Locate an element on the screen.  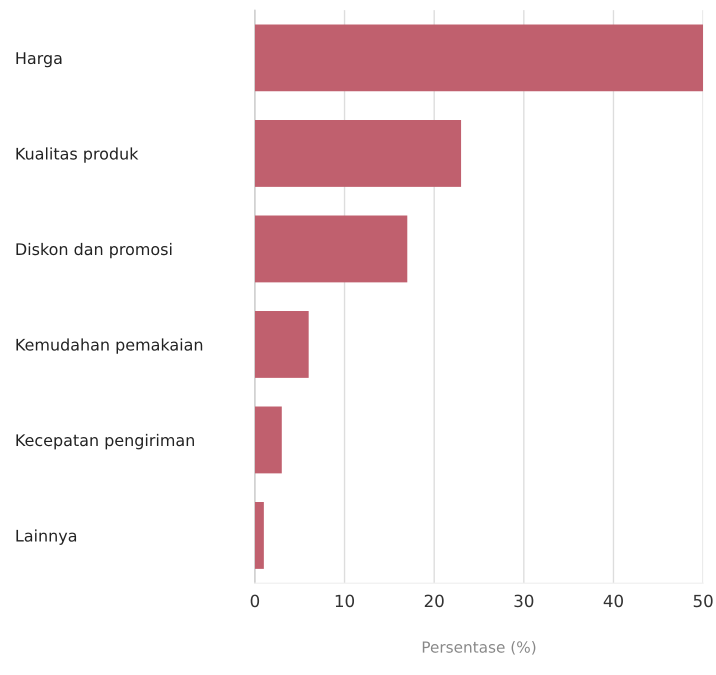
y-tick-label: Harga is located at coordinates (39, 60).